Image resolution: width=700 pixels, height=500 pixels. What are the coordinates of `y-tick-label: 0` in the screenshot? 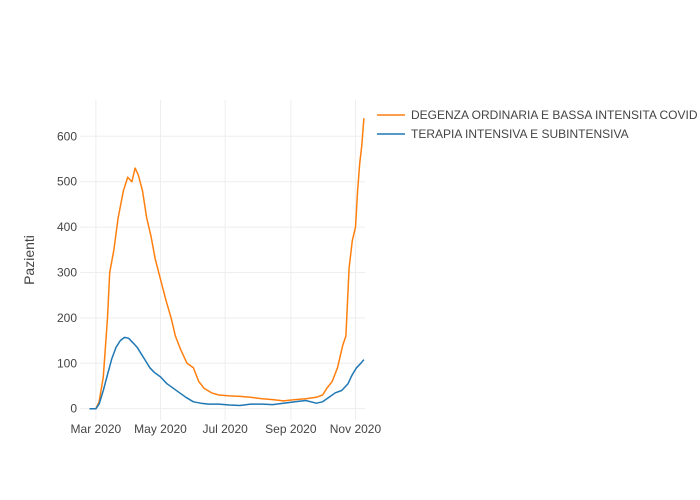 It's located at (73, 409).